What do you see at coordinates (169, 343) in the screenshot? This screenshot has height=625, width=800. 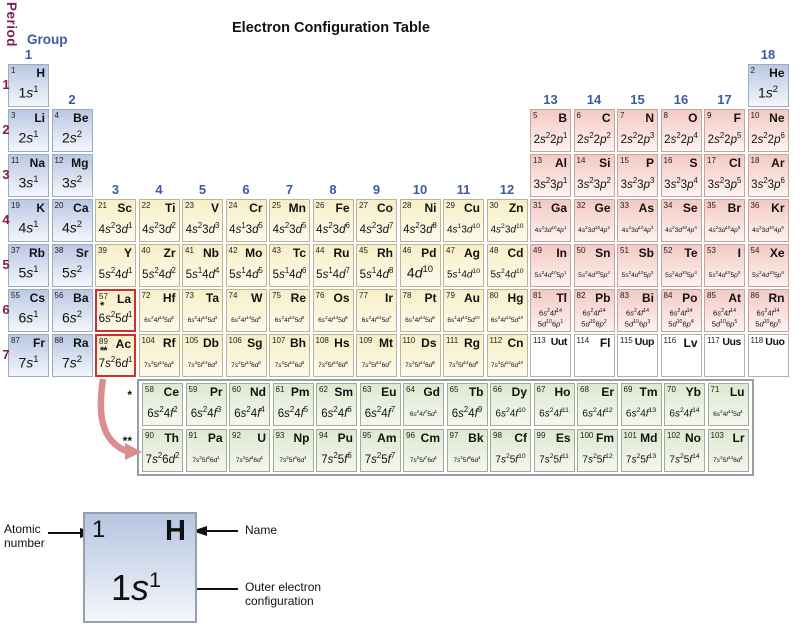 I see `element-symbol: Rf` at bounding box center [169, 343].